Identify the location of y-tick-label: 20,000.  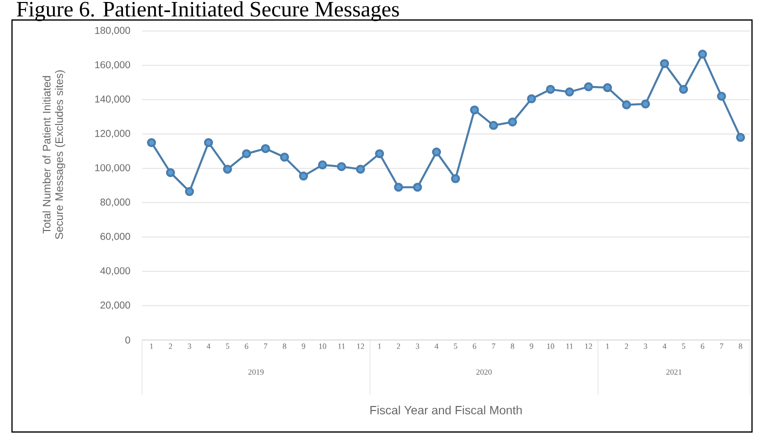
(115, 306).